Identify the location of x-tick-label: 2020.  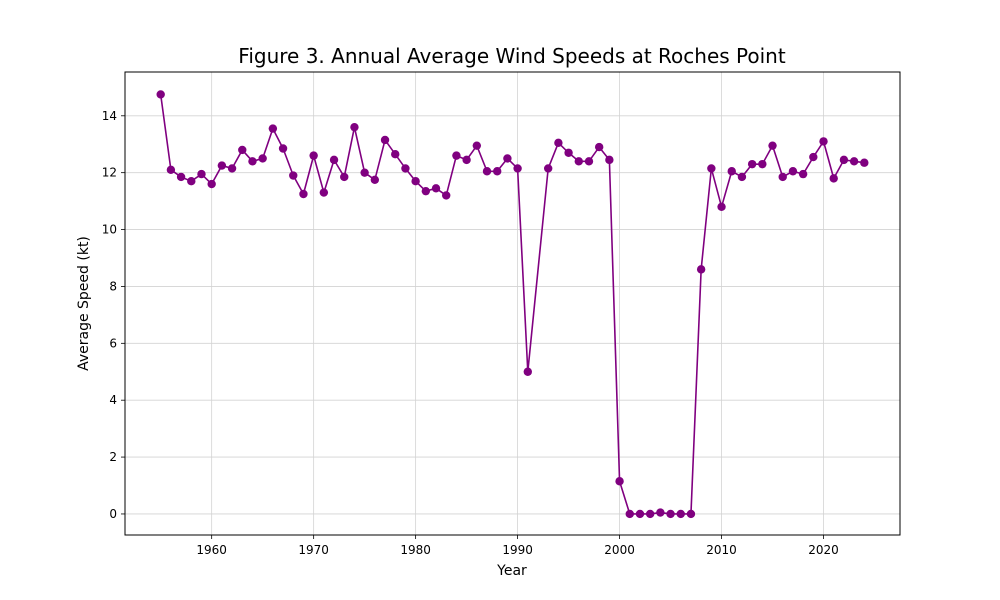
(823, 550).